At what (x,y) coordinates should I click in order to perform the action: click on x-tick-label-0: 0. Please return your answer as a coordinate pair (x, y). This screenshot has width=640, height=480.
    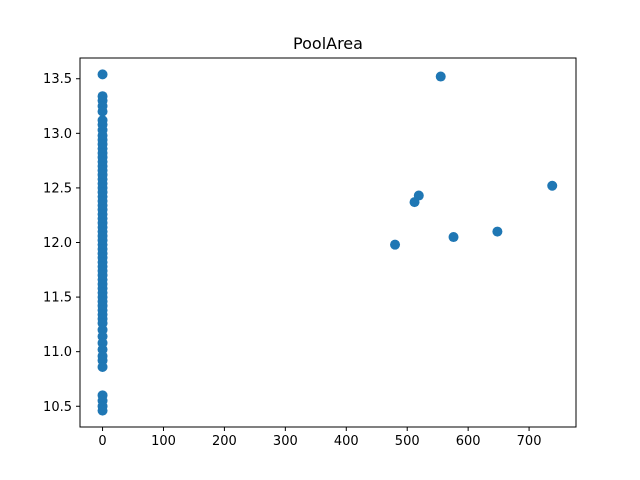
    Looking at the image, I should click on (102, 441).